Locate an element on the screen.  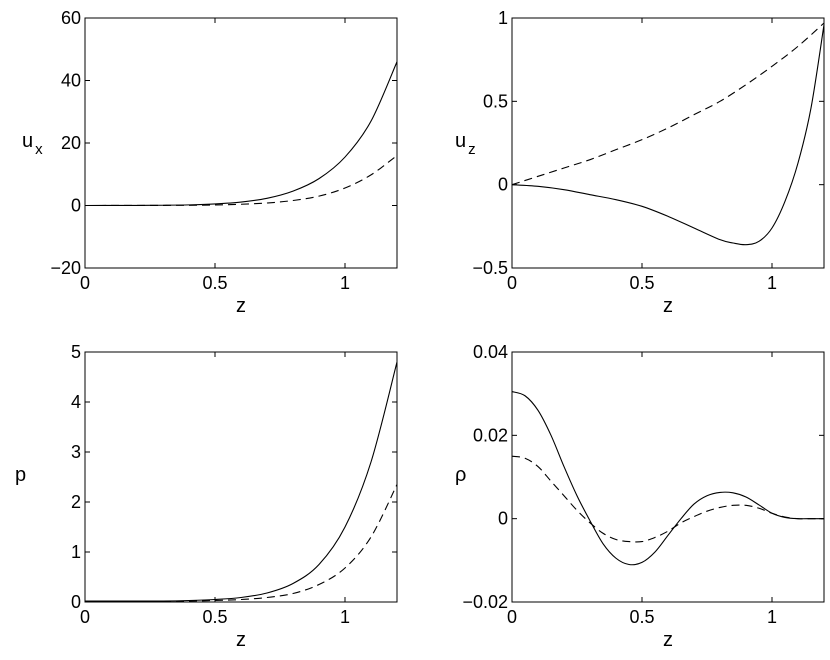
y-tick-label: −0.02 is located at coordinates (485, 602).